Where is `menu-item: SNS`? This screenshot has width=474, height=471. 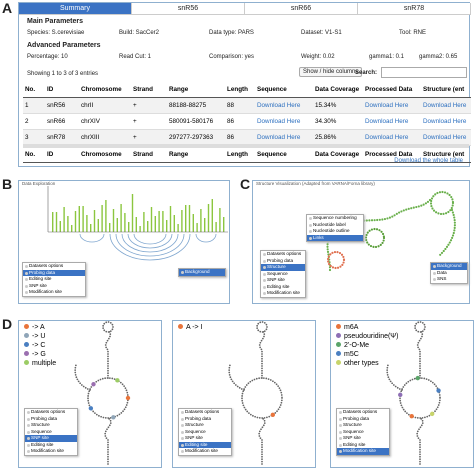
menu-item: SNS is located at coordinates (449, 279).